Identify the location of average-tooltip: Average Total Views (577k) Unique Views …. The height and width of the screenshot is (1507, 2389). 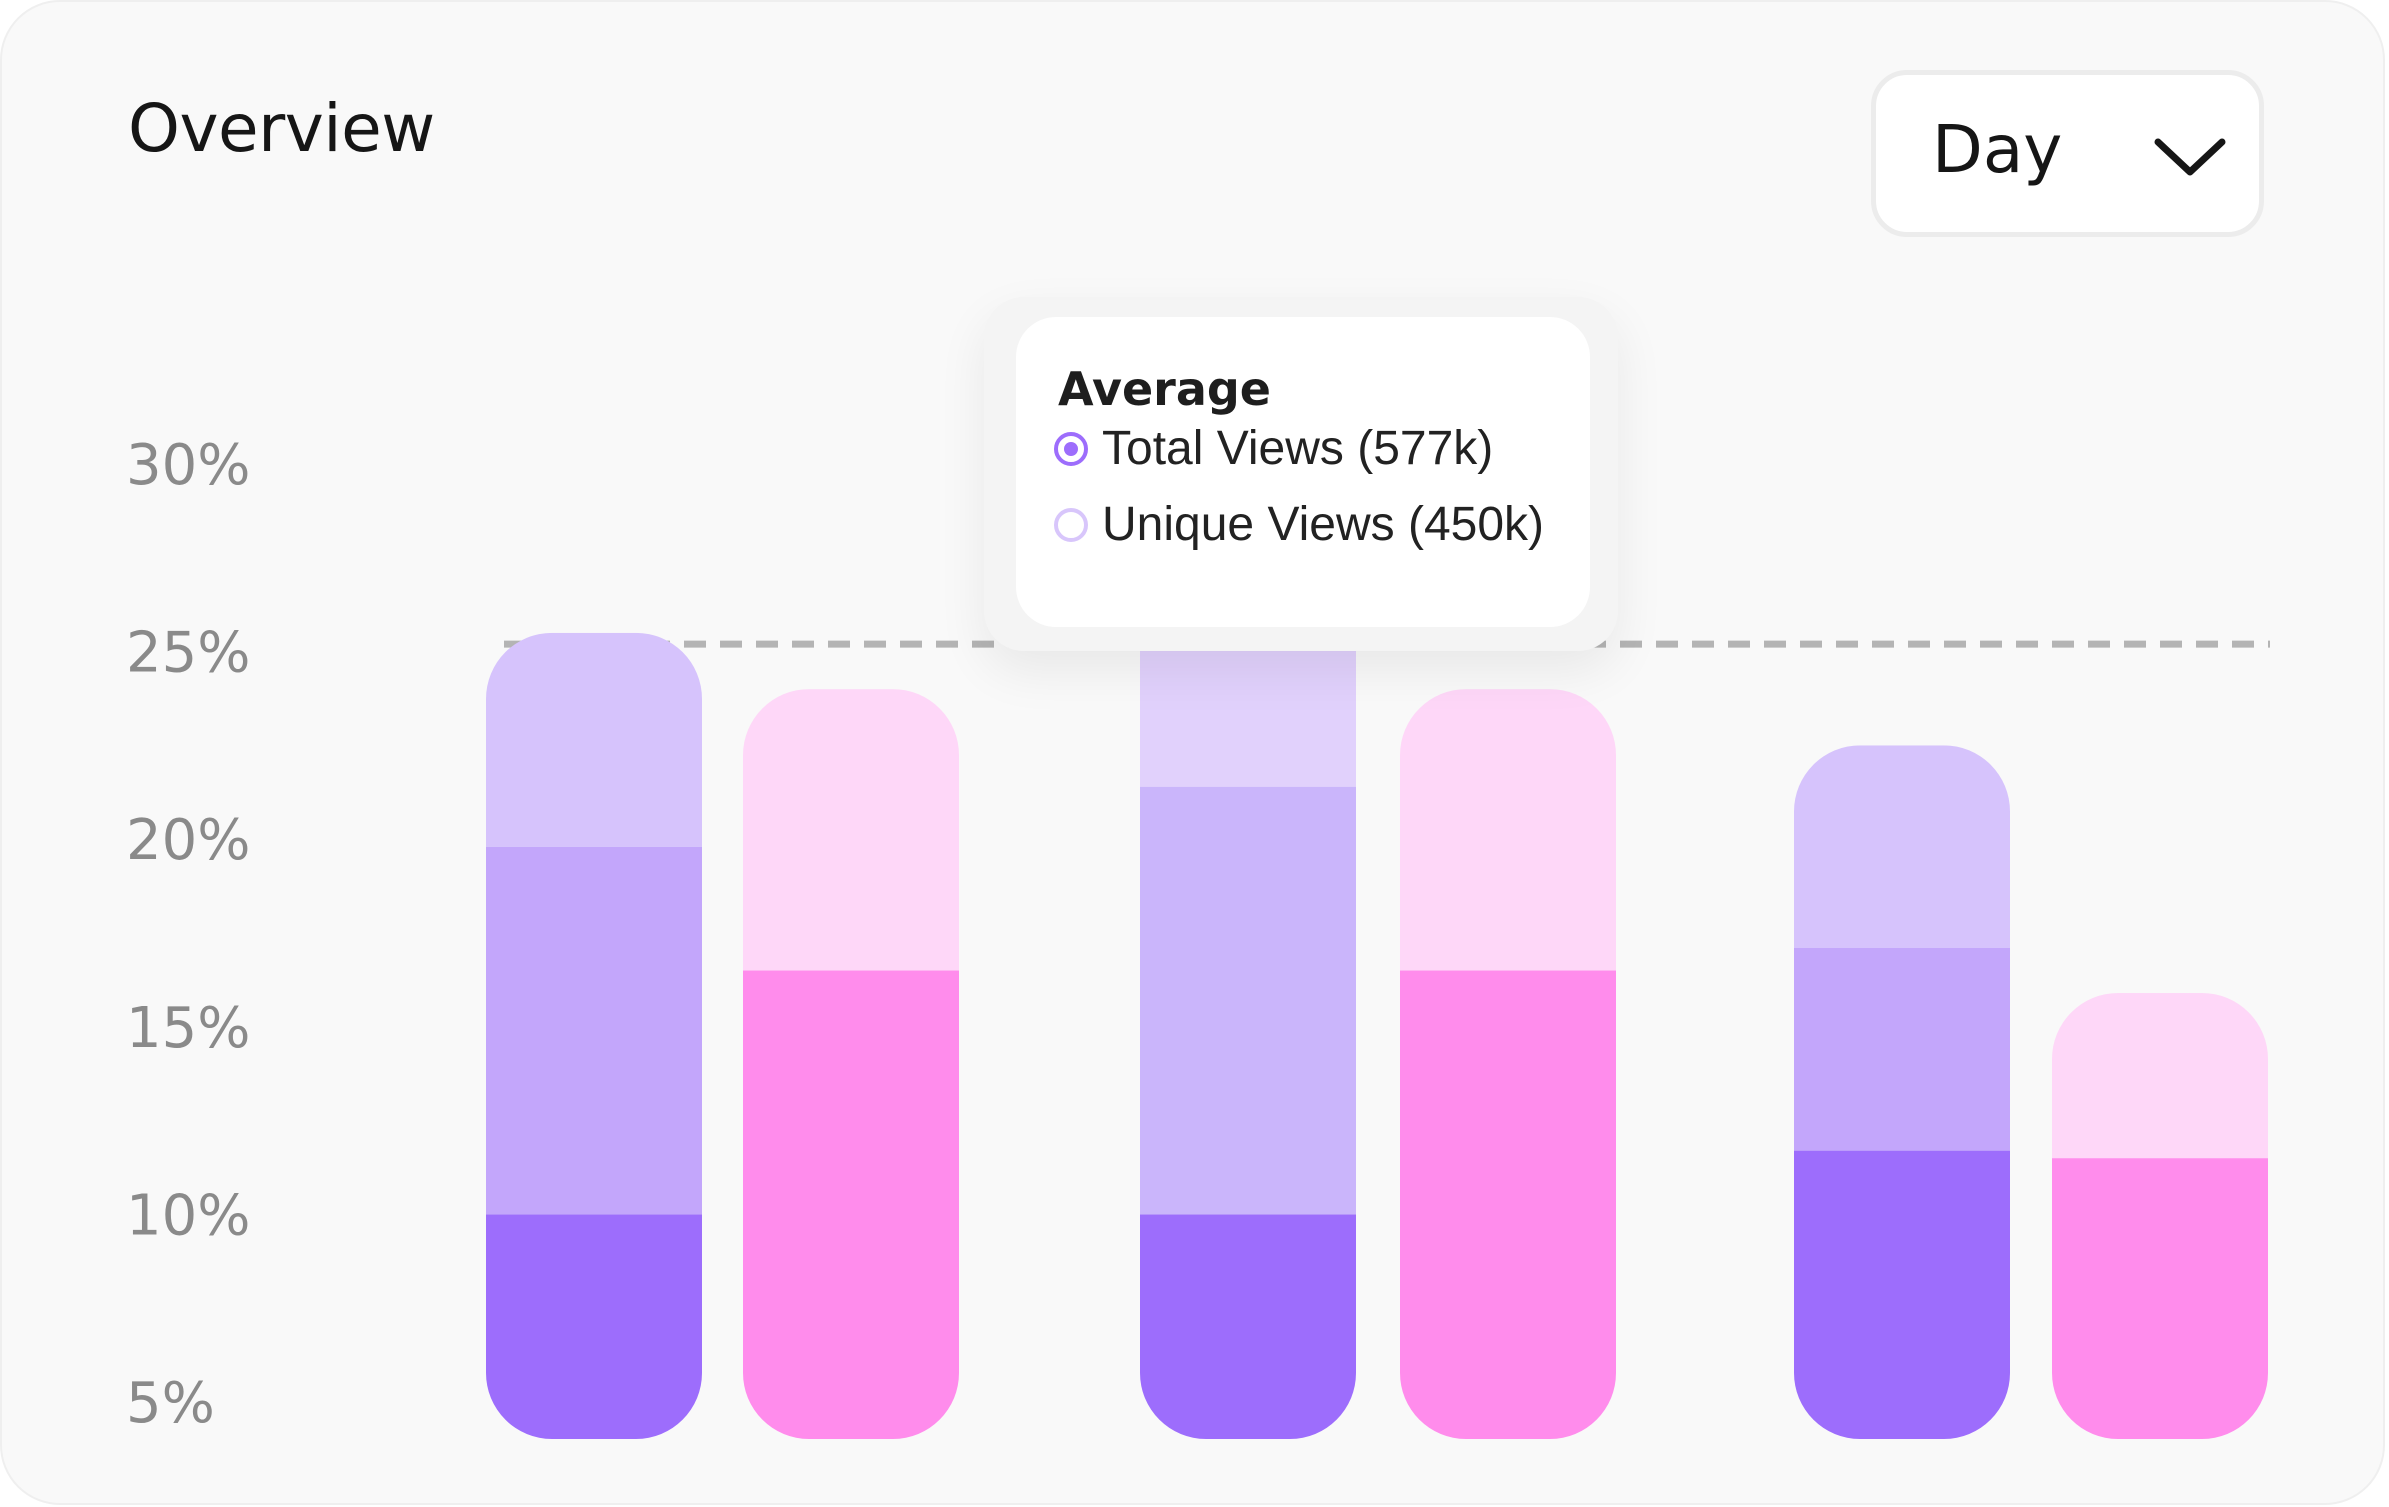
(1301, 474).